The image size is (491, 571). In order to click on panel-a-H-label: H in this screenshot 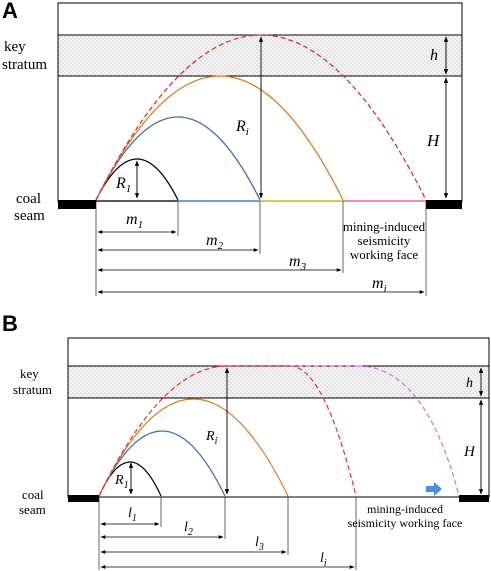, I will do `click(433, 140)`.